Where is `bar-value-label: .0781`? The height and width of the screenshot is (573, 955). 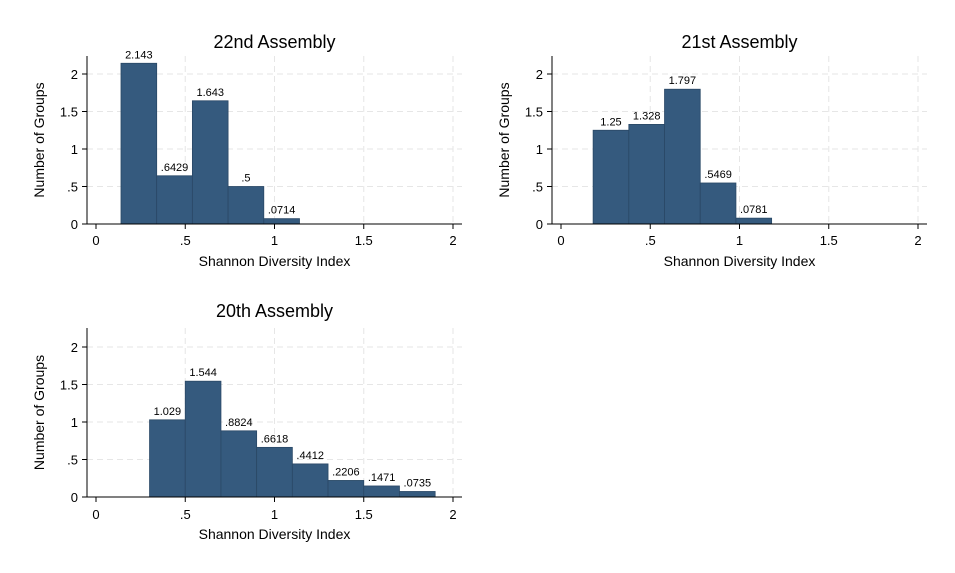 bar-value-label: .0781 is located at coordinates (754, 210).